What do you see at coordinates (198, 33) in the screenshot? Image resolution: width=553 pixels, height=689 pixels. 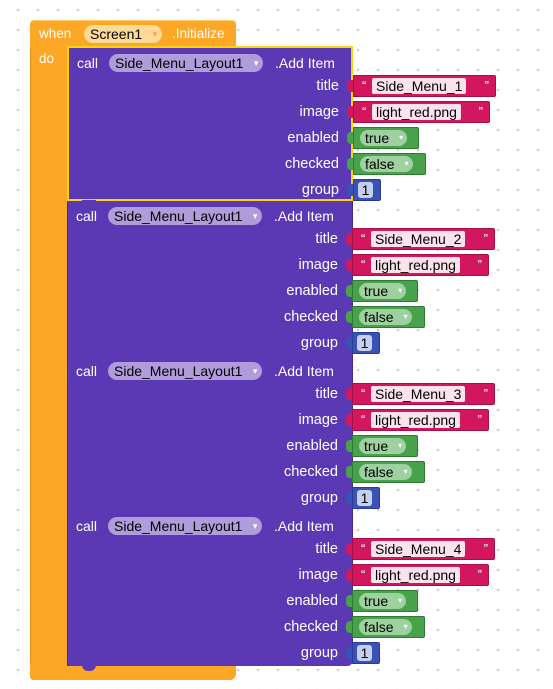 I see `event-name-label: .Initialize` at bounding box center [198, 33].